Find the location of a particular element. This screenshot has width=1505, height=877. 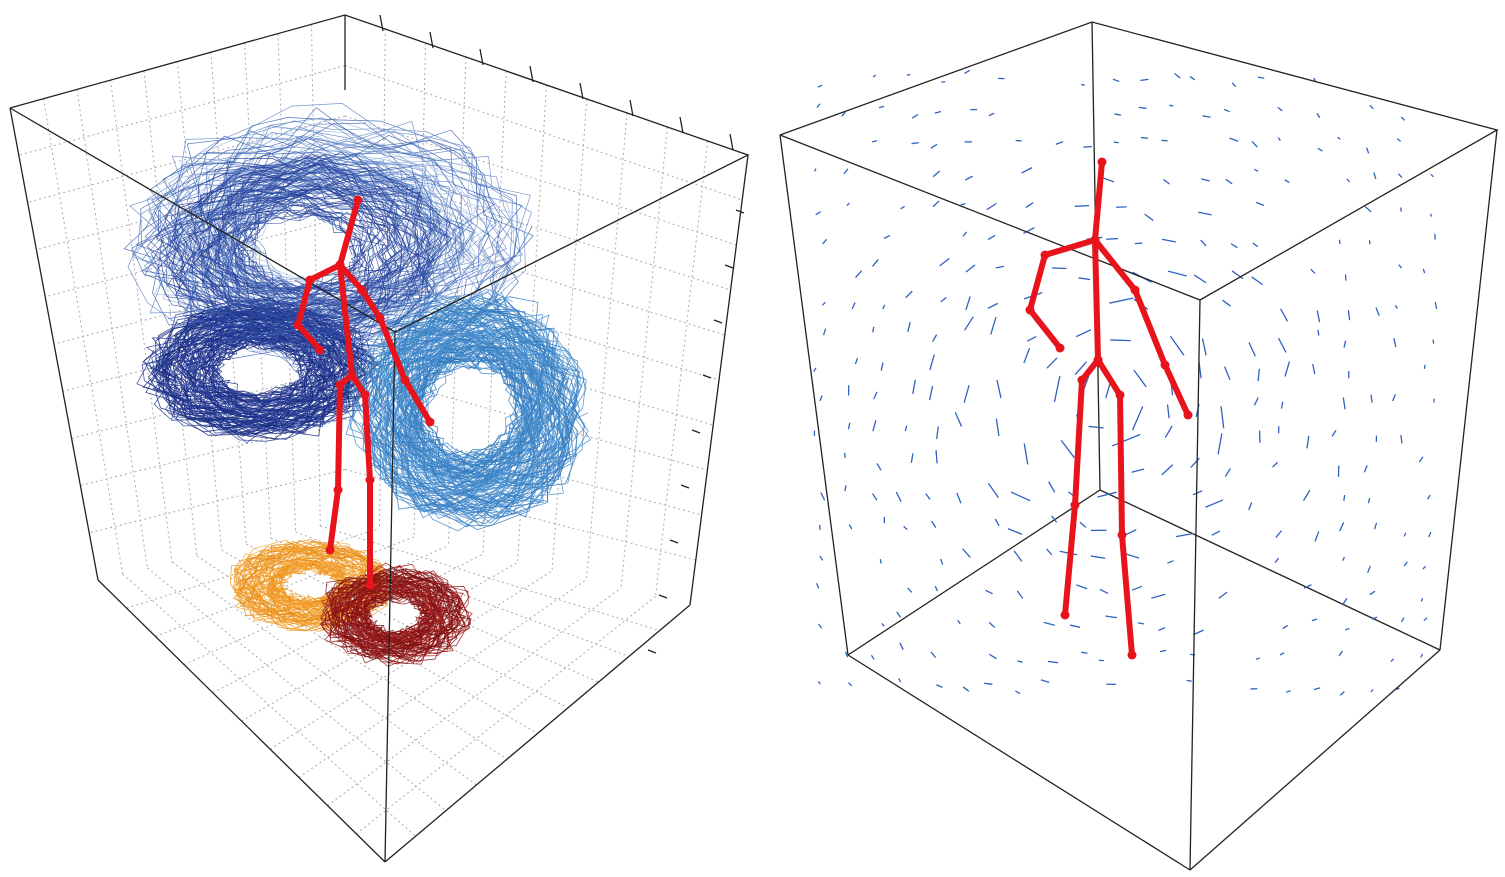

box-edge is located at coordinates (1270, 570).